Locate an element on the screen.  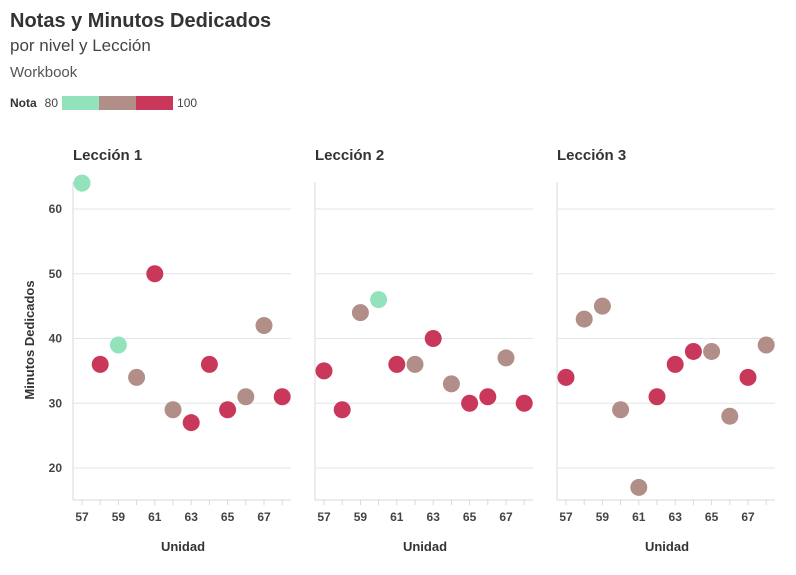
chart-caption: Workbook is located at coordinates (44, 72).